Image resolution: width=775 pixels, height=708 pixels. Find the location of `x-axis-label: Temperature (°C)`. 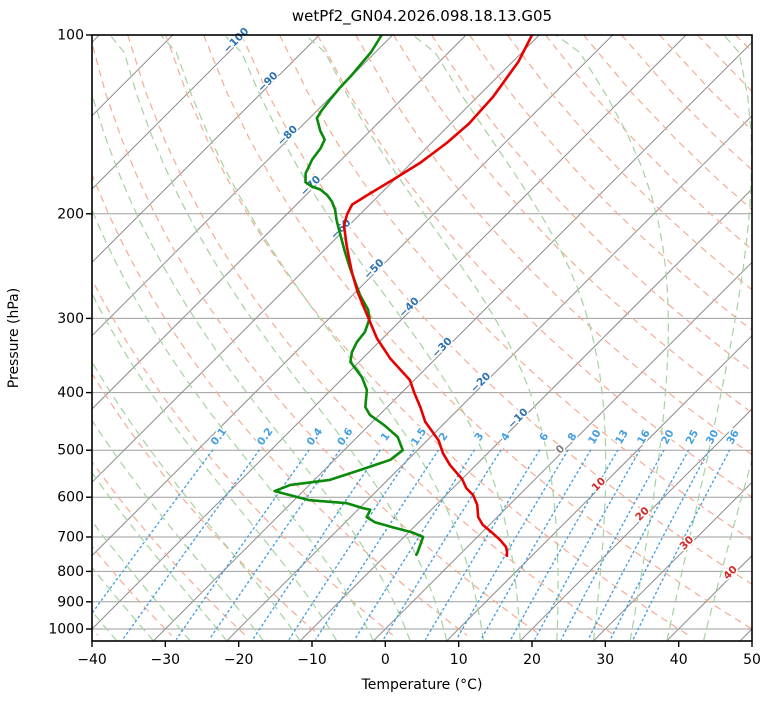

x-axis-label: Temperature (°C) is located at coordinates (422, 685).